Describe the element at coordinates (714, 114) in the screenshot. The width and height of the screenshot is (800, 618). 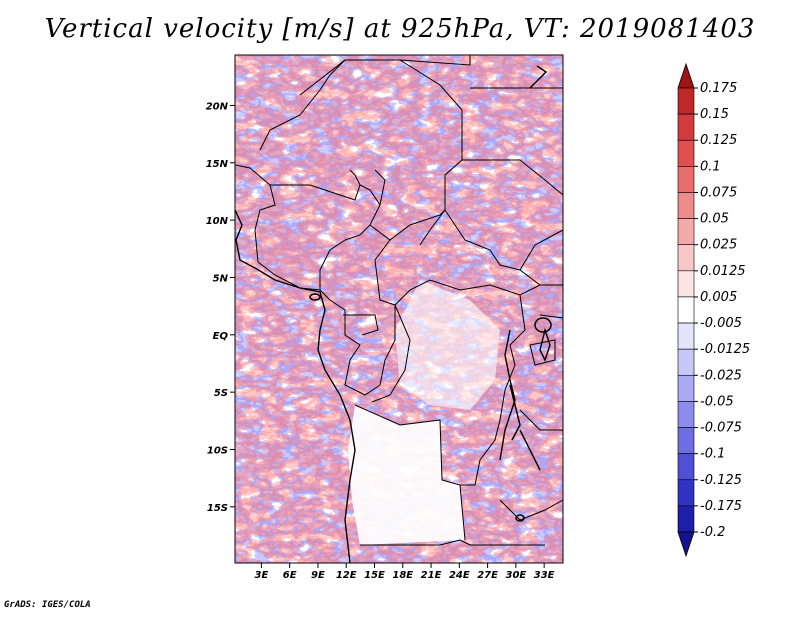
I see `colorbar-label: 0.15` at that location.